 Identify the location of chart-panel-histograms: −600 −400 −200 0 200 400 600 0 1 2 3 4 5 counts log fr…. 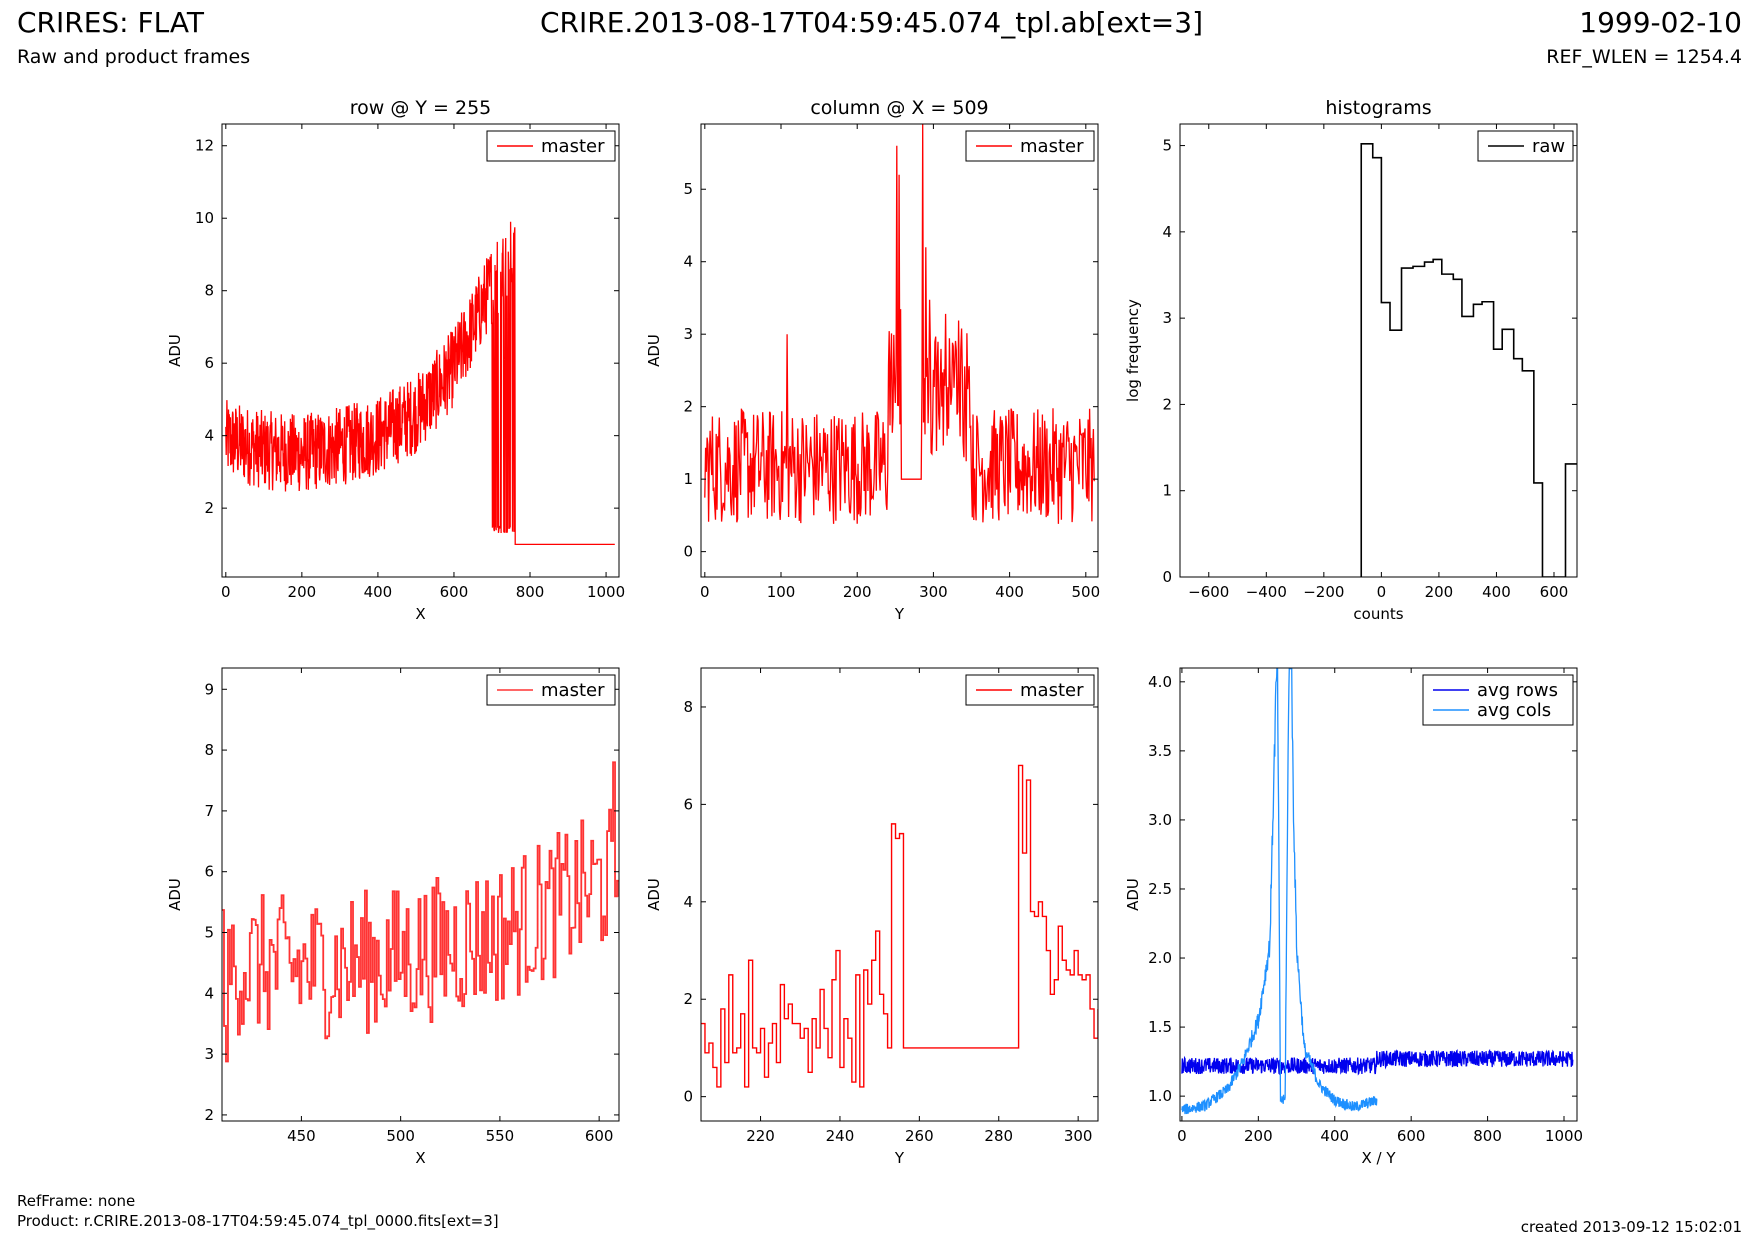
(1351, 360).